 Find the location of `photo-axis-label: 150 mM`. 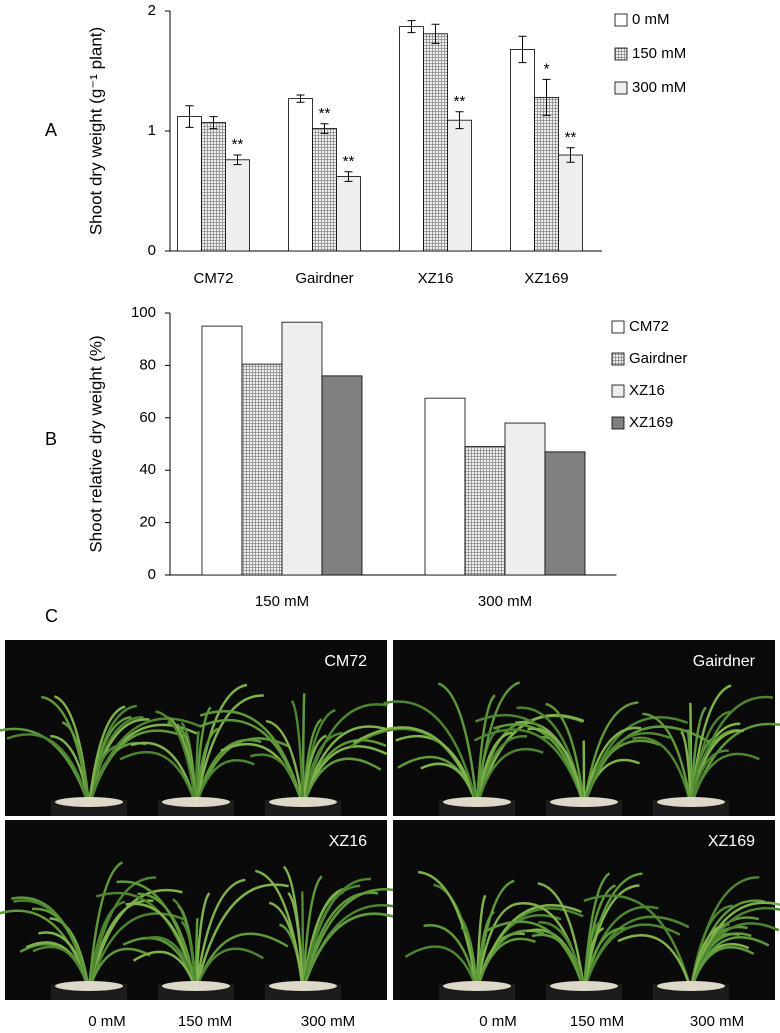

photo-axis-label: 150 mM is located at coordinates (597, 1021).